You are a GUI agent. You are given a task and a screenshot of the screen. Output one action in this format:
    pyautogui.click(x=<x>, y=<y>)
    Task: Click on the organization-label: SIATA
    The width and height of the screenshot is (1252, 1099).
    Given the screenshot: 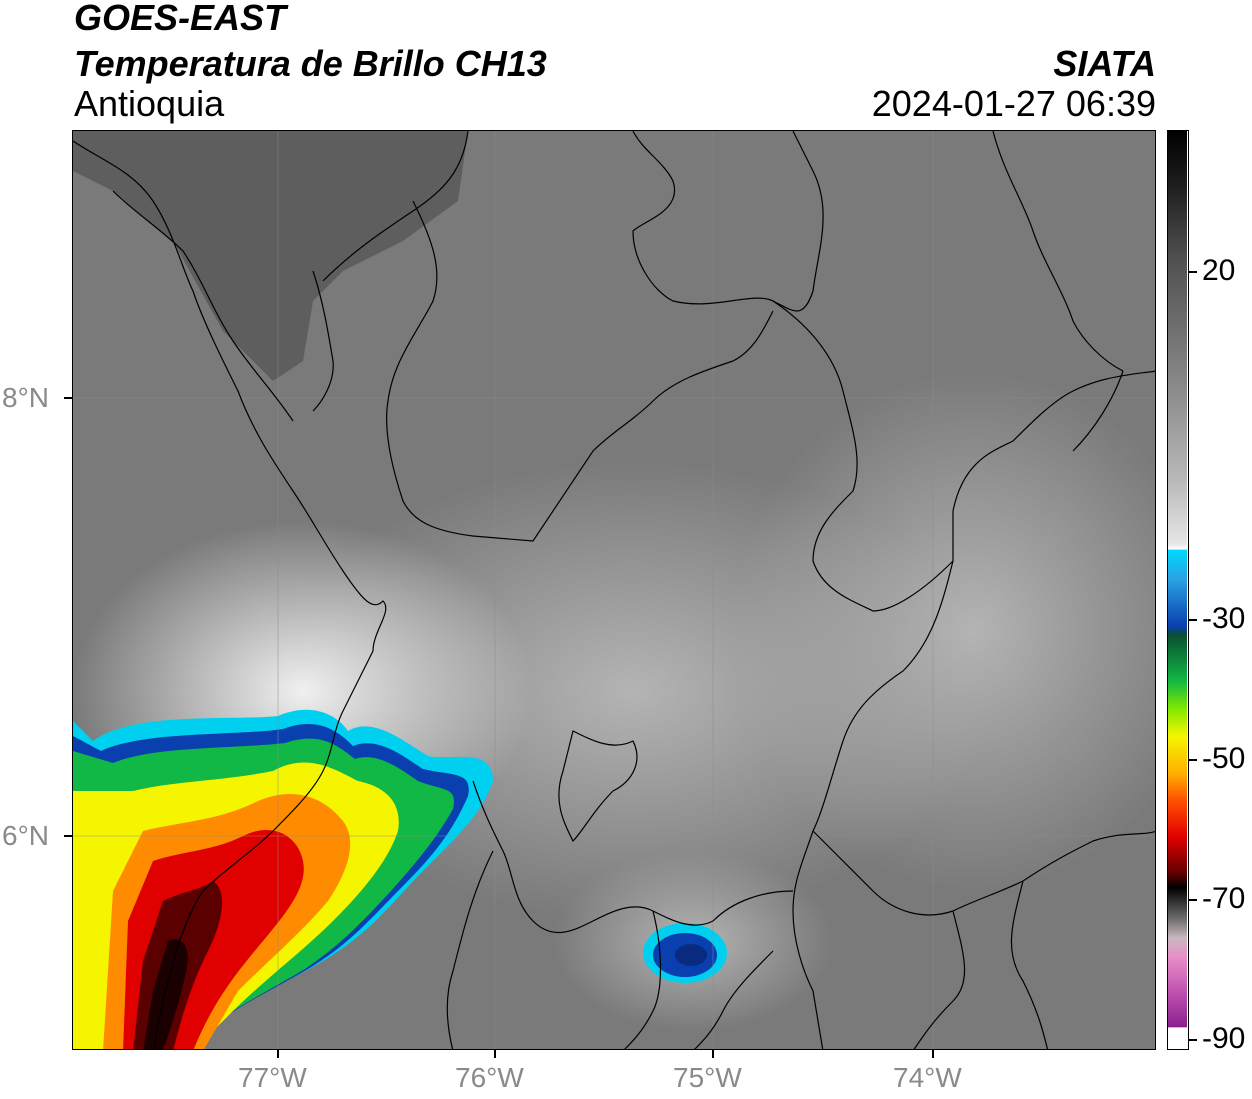 What is the action you would take?
    pyautogui.click(x=1104, y=63)
    